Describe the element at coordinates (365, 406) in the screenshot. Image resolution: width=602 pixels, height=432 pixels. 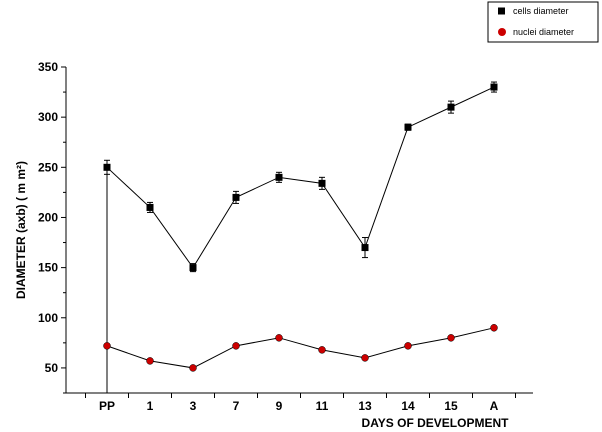
I see `x-tick-label: 13` at that location.